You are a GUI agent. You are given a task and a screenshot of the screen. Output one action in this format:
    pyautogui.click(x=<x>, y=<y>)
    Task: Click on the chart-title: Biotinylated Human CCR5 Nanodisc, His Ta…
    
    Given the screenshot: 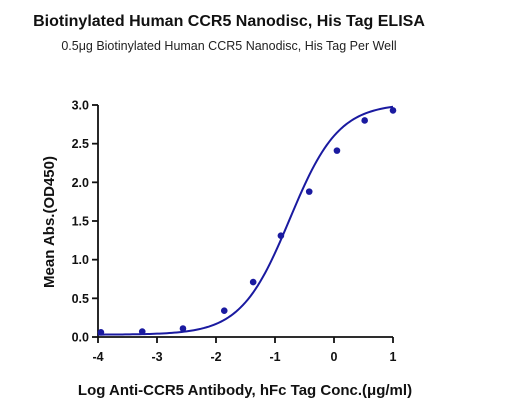 What is the action you would take?
    pyautogui.click(x=229, y=21)
    